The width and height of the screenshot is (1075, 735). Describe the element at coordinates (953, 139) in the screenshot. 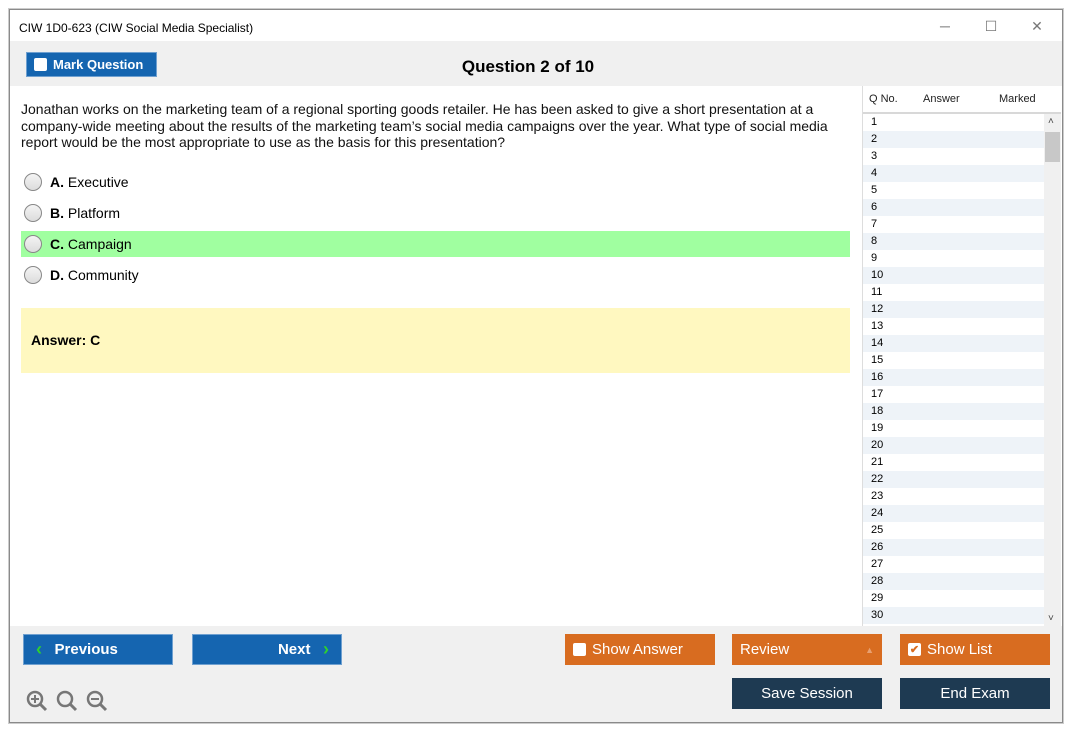

I see `list-row: 2` at that location.